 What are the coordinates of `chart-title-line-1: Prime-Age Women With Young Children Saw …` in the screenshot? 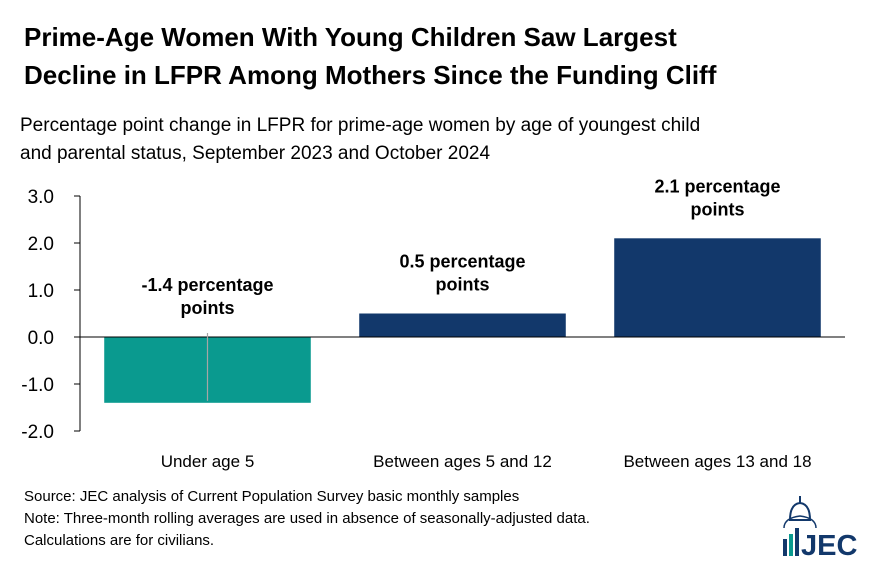 It's located at (350, 37).